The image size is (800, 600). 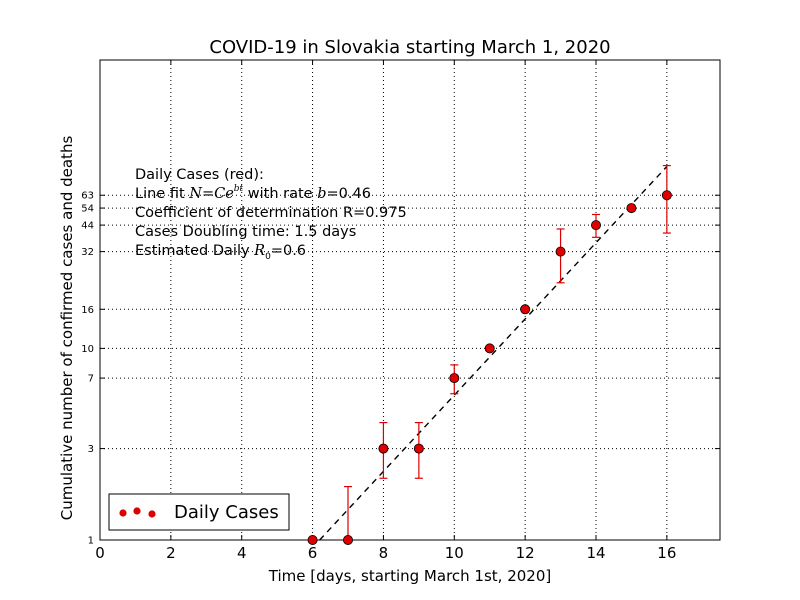 I want to click on y-tick-label: 32, so click(x=87, y=252).